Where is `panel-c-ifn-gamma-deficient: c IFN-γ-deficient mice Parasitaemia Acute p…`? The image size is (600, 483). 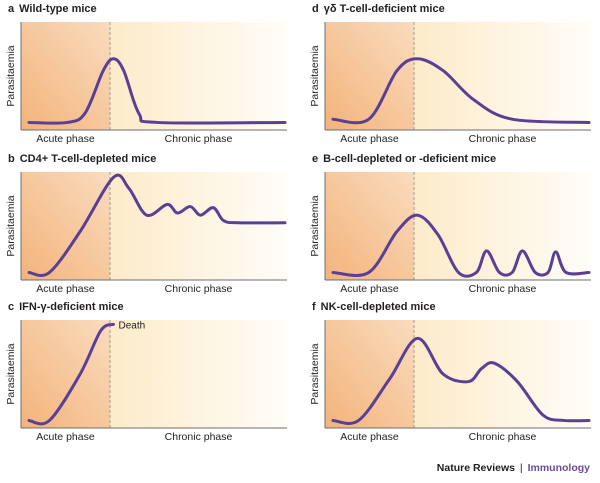 panel-c-ifn-gamma-deficient: c IFN-γ-deficient mice Parasitaemia Acute p… is located at coordinates (149, 372).